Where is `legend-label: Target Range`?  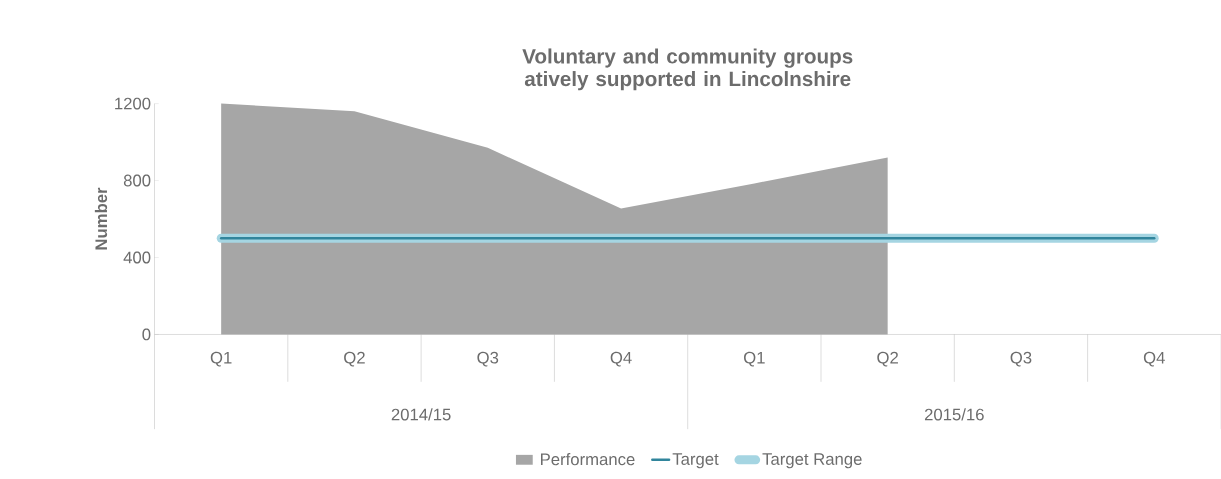 legend-label: Target Range is located at coordinates (812, 461).